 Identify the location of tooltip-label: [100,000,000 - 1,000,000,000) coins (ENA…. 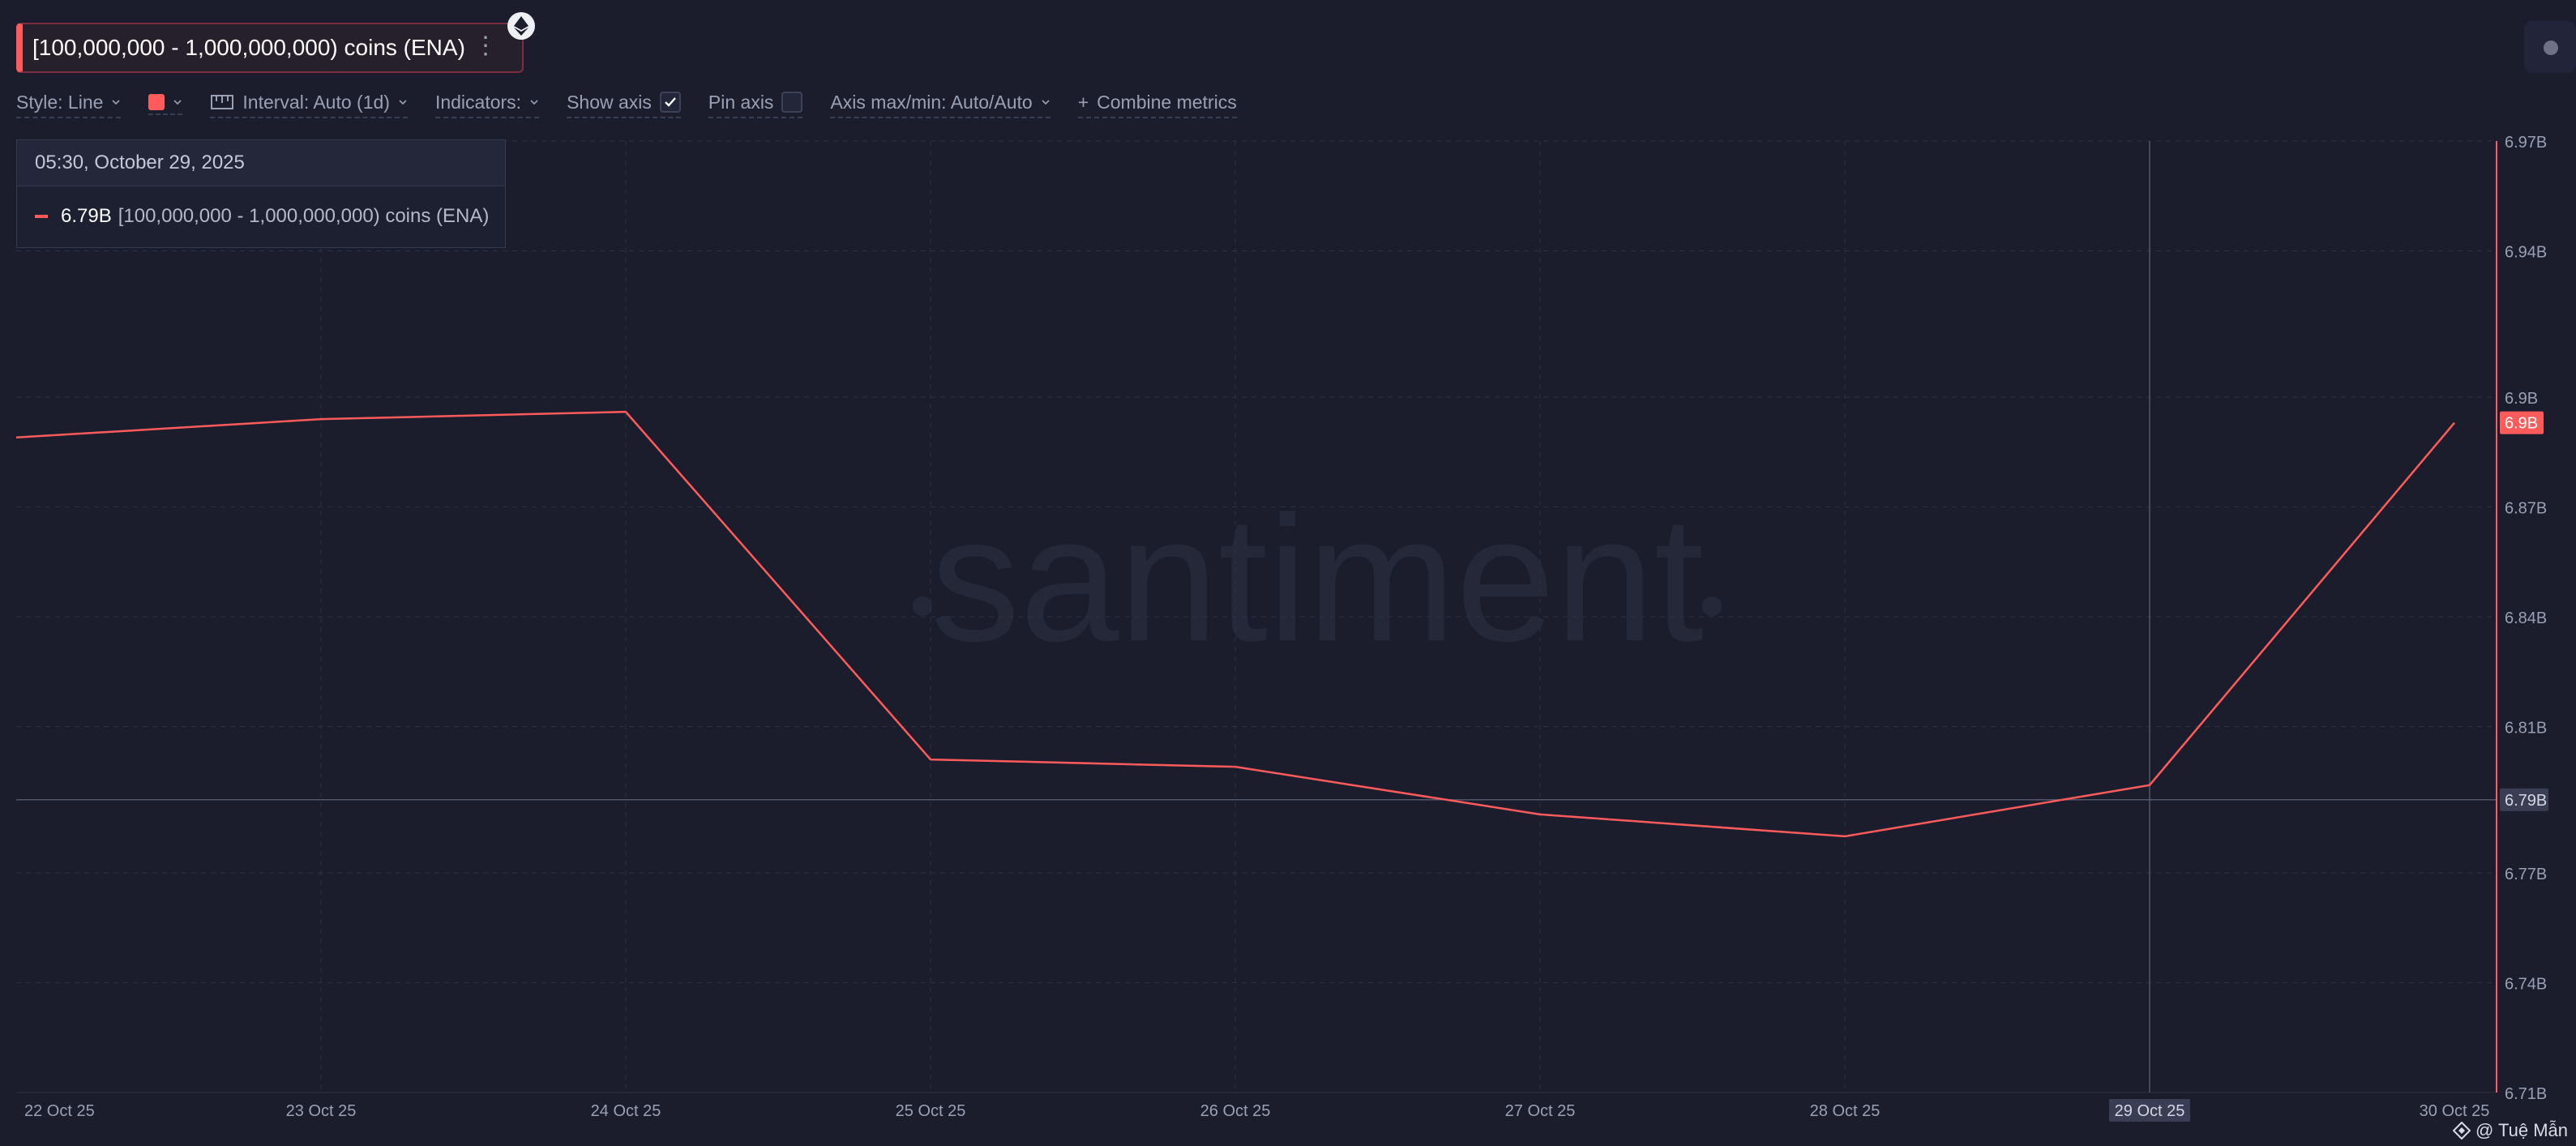
(304, 216).